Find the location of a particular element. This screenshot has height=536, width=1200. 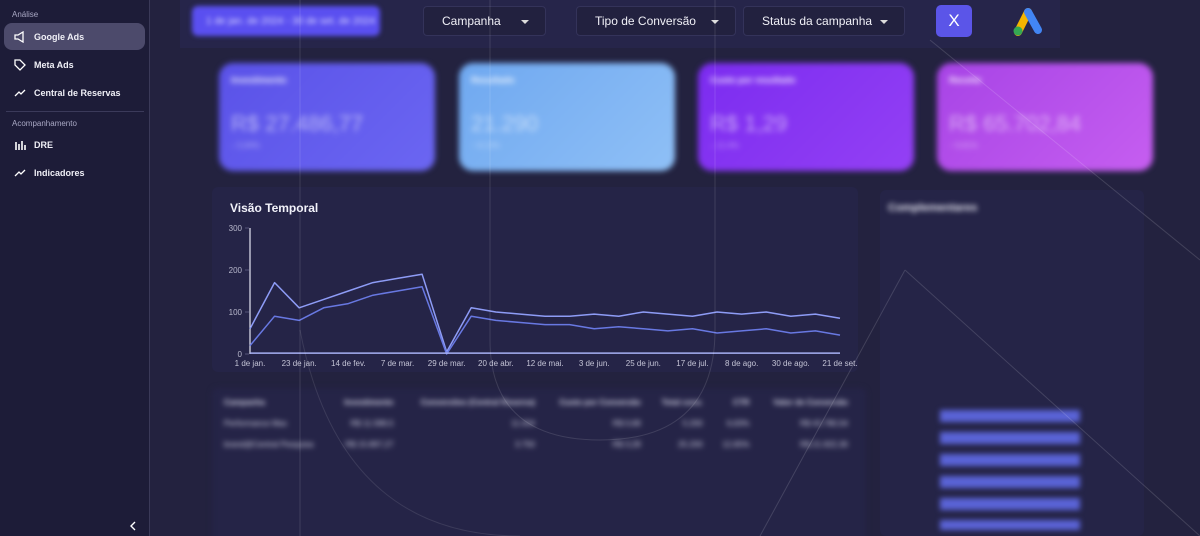

x-tick-label: 21 de set. is located at coordinates (839, 363).